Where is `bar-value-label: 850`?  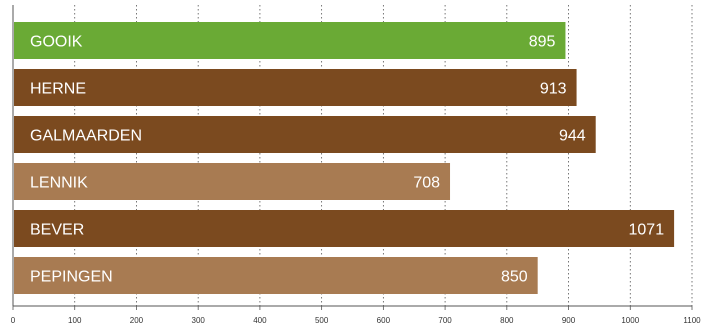 bar-value-label: 850 is located at coordinates (514, 277).